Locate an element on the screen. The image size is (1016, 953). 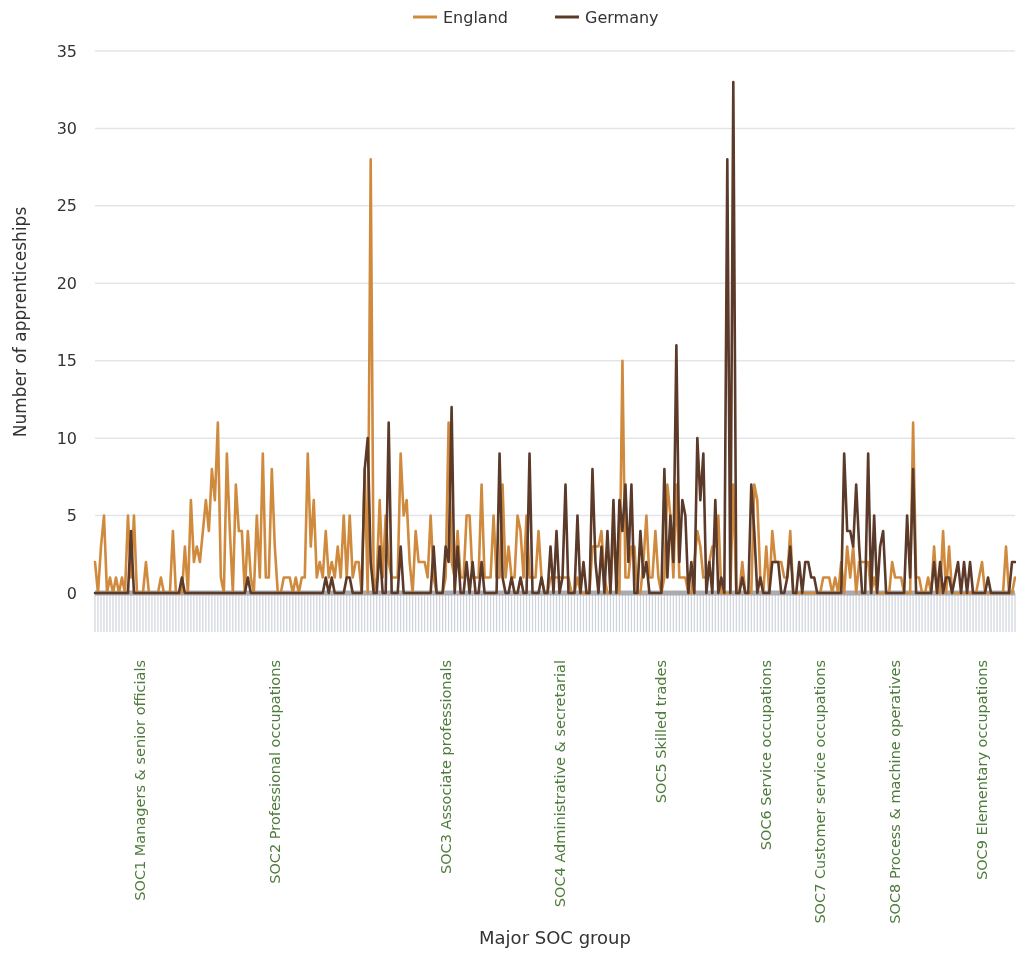
y-tick-label: 35 is located at coordinates (66, 51).